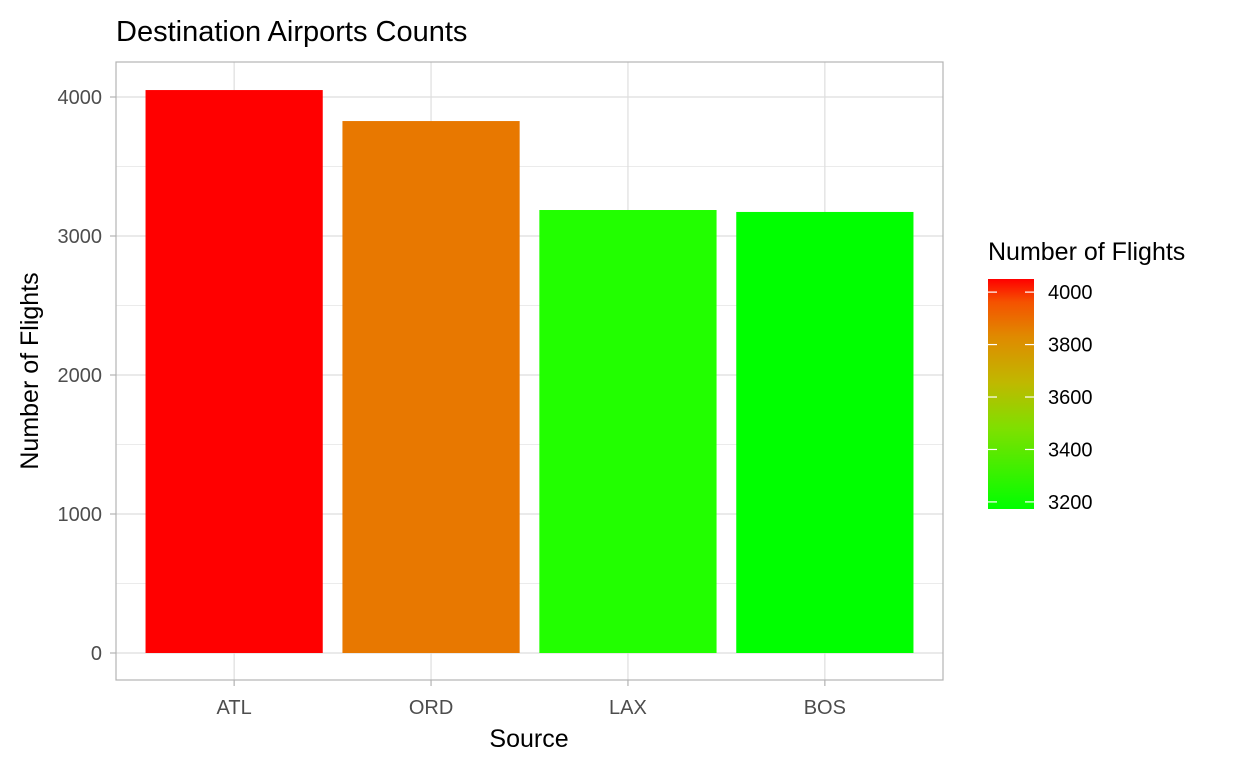 This screenshot has width=1248, height=768. I want to click on legend-tick-label: 3400, so click(1070, 450).